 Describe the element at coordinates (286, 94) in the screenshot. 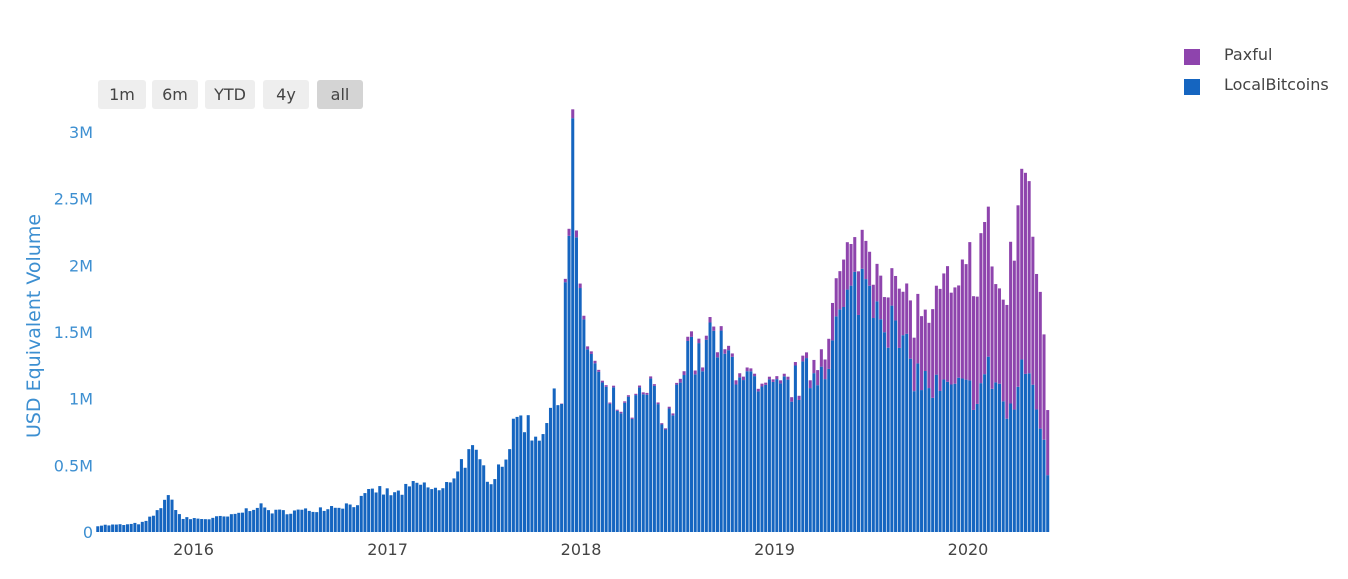

I see `range-button-4y: 4y` at that location.